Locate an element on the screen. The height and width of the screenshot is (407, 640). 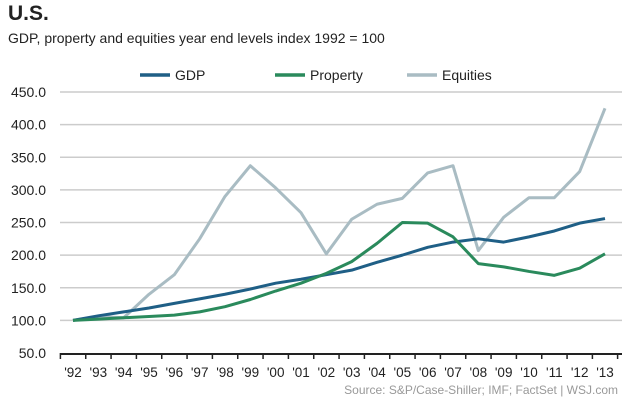
y-tick-label: 100.0 is located at coordinates (28, 320).